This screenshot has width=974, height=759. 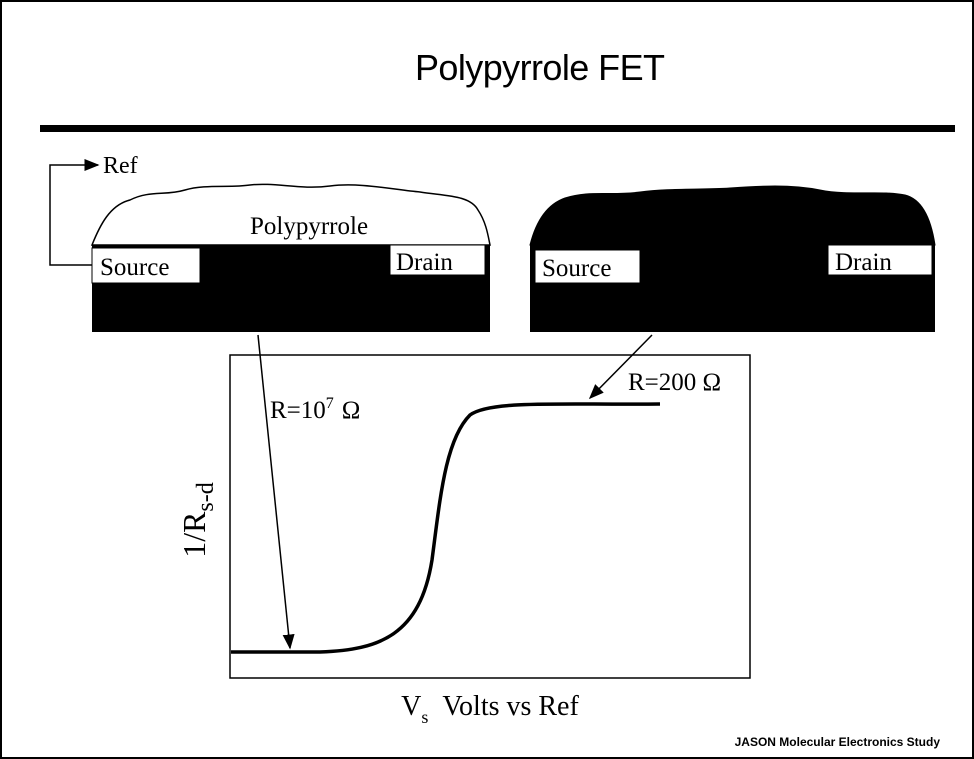 I want to click on x-label-text: V, so click(x=411, y=706).